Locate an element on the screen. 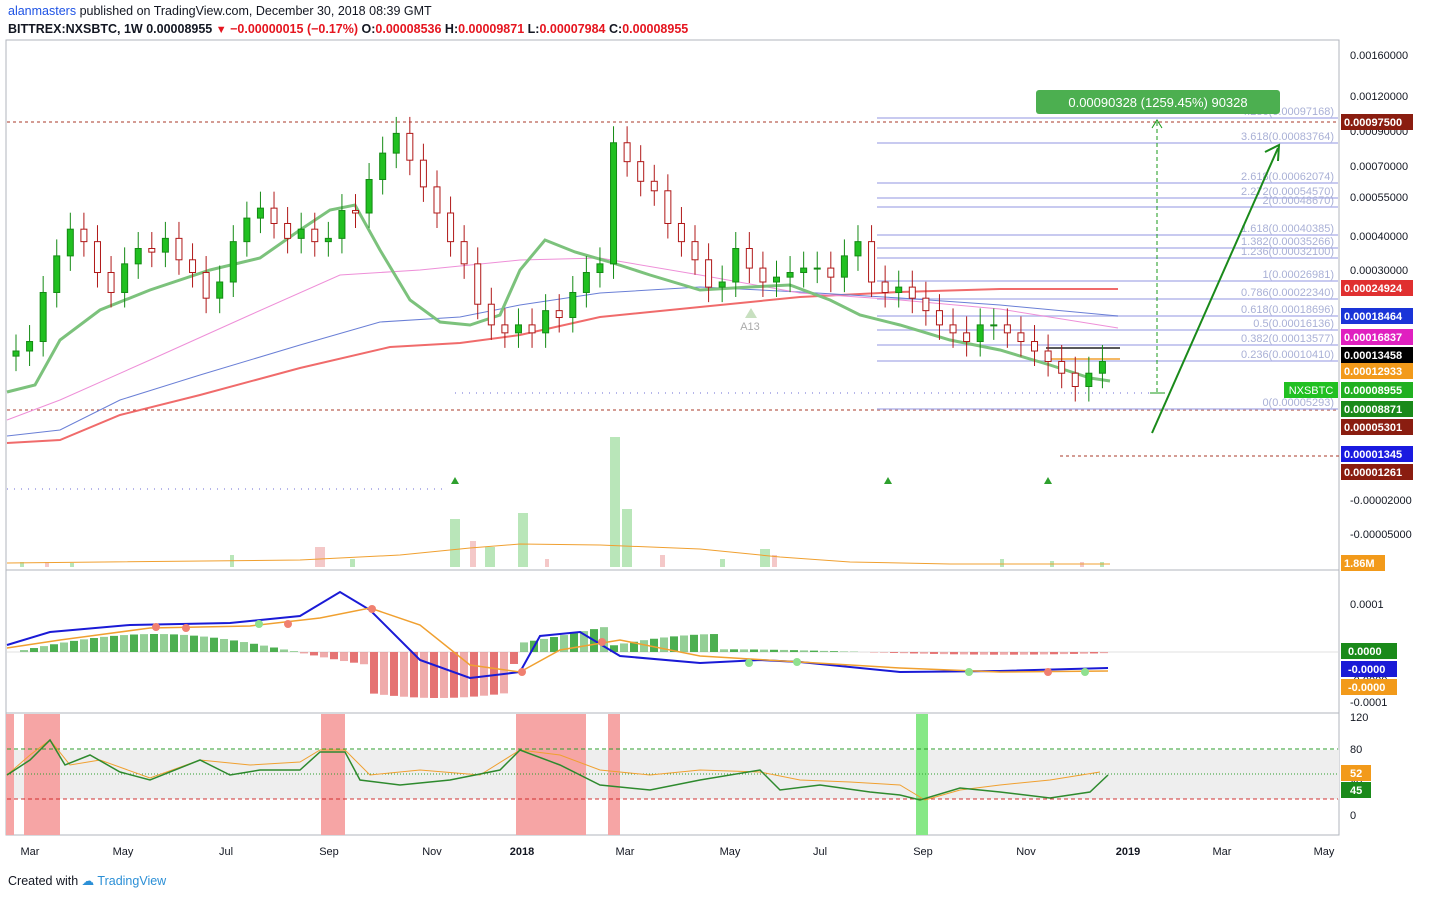 The width and height of the screenshot is (1433, 899). fib-level-label: 3.618(0.00083764) is located at coordinates (1287, 137).